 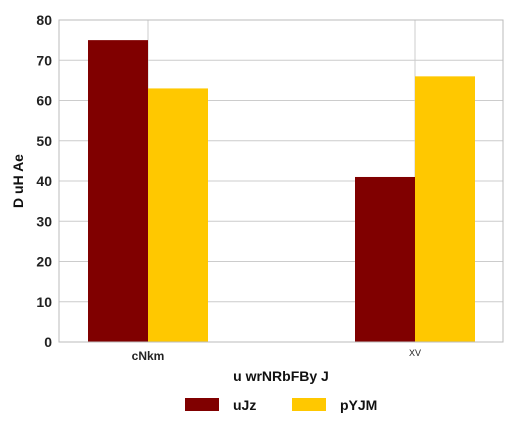 I want to click on legend-swatch-uJz, so click(x=202, y=404).